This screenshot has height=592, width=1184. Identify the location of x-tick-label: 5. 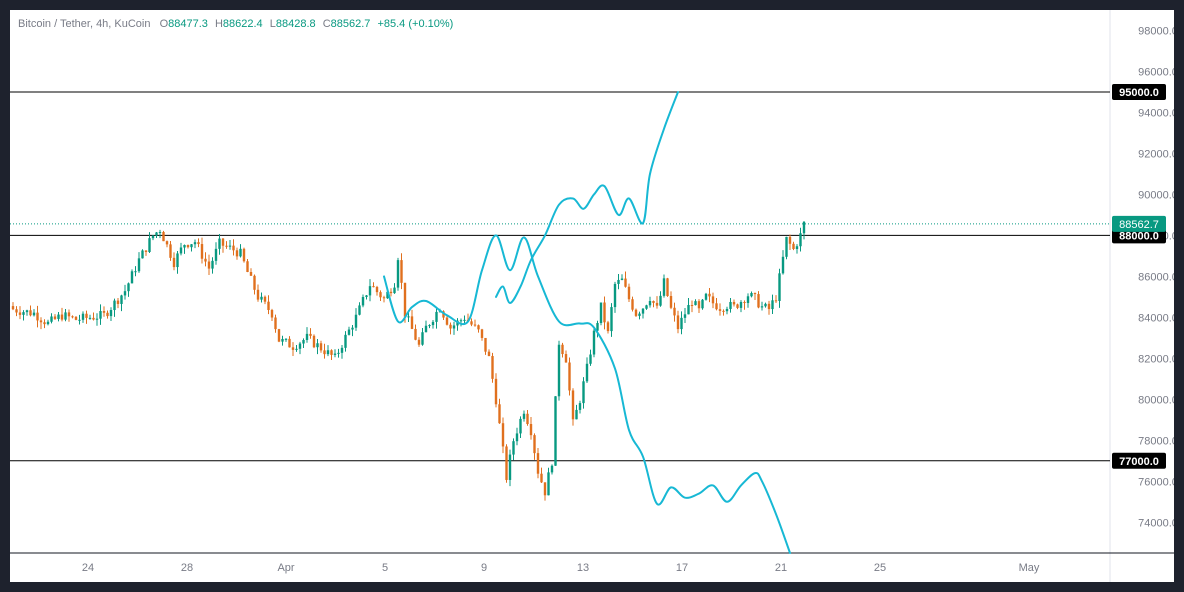
(385, 568).